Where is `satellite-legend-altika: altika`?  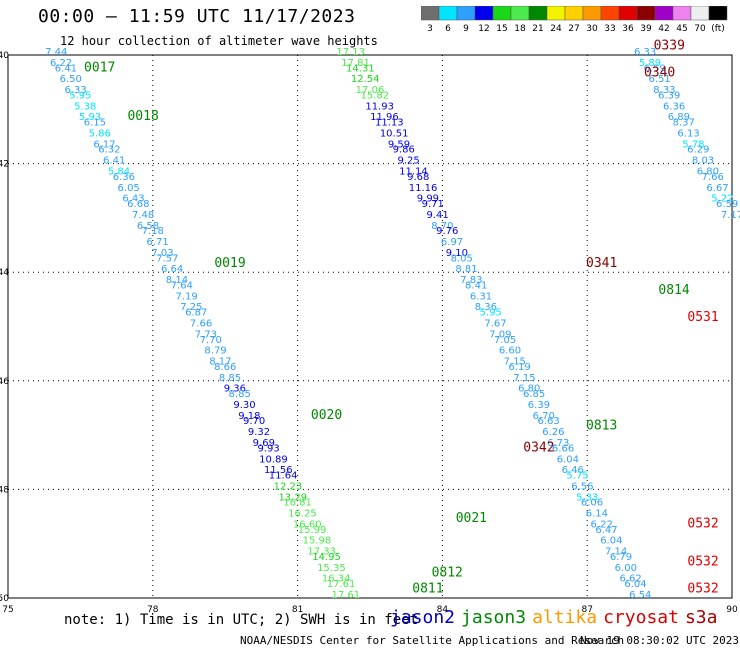
satellite-legend-altika: altika is located at coordinates (565, 617).